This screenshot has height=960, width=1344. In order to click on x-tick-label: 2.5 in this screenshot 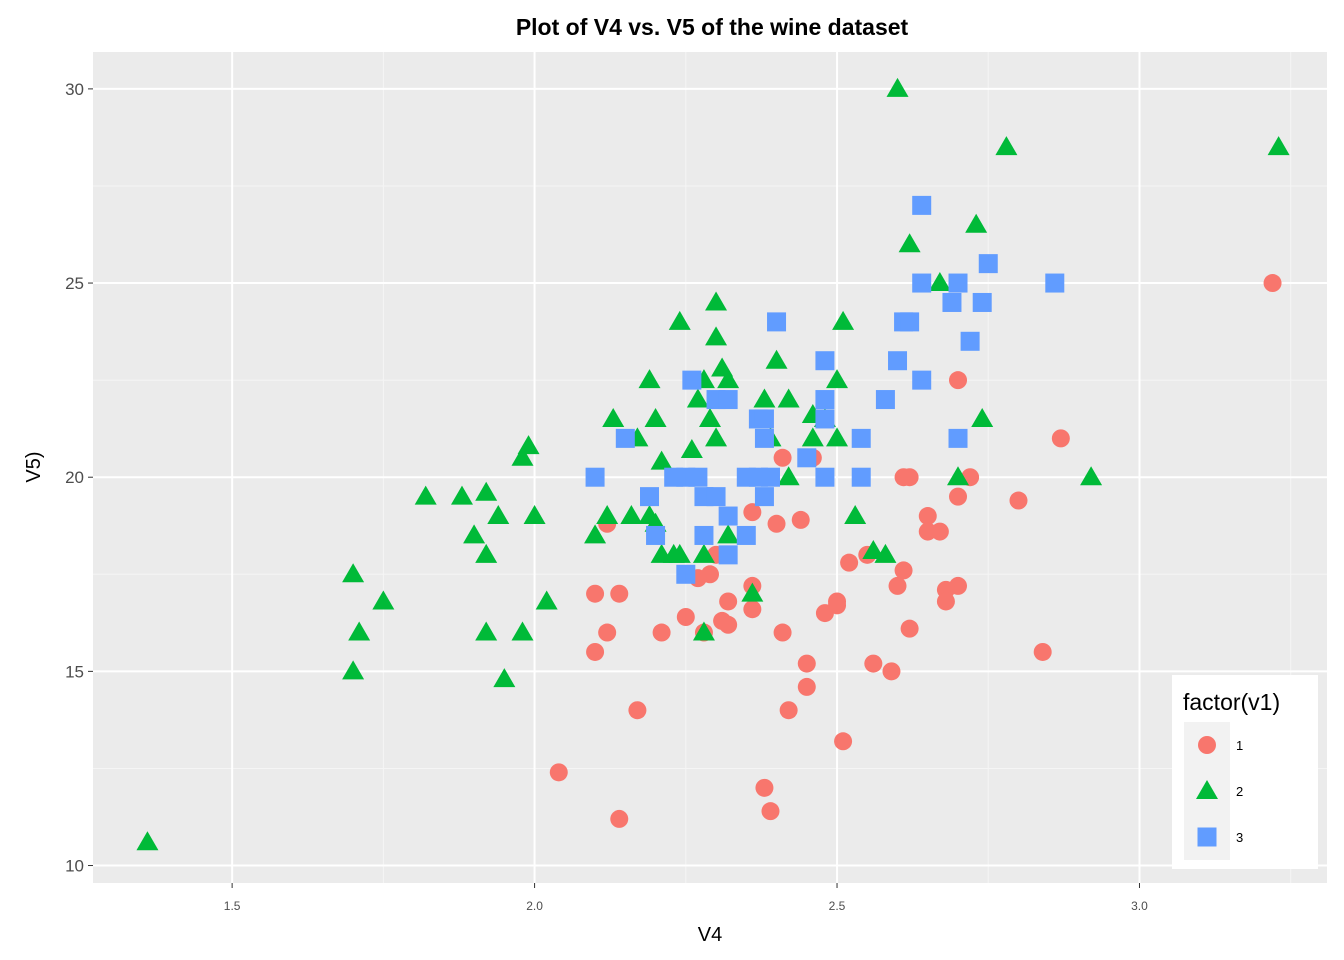, I will do `click(837, 906)`.